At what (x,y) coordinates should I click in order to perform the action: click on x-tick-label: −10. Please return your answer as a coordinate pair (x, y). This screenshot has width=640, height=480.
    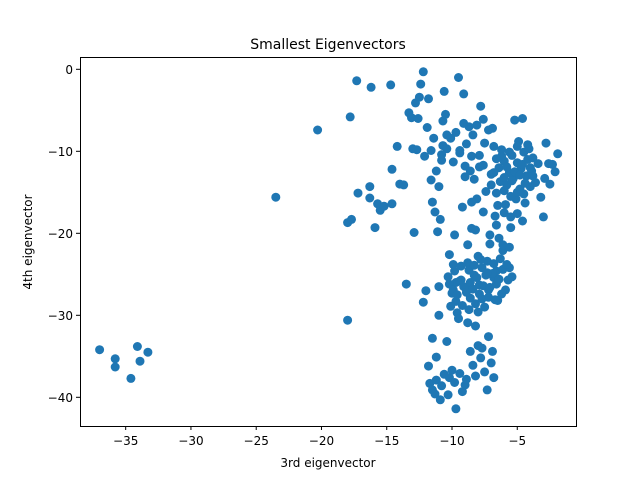
    Looking at the image, I should click on (451, 441).